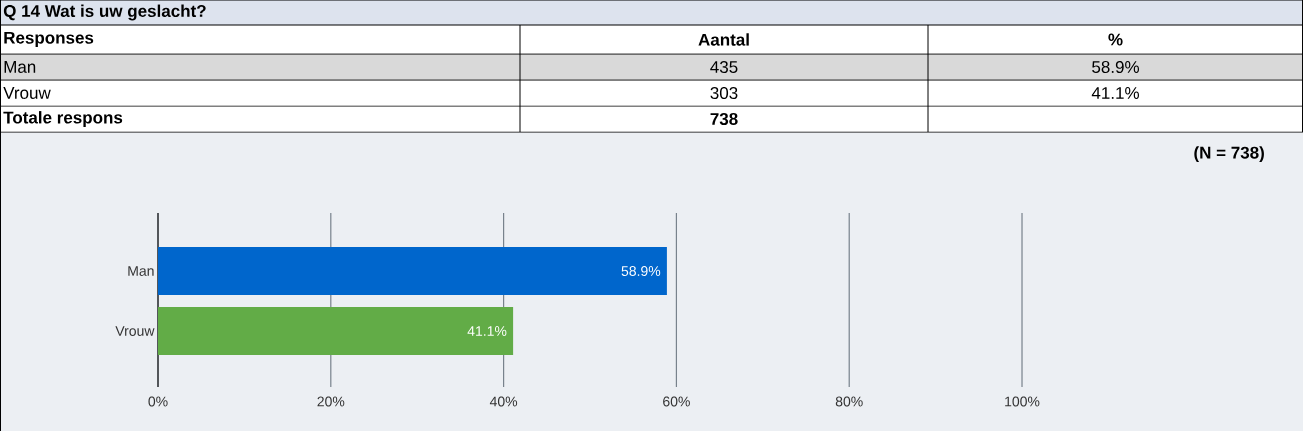 The height and width of the screenshot is (431, 1303). What do you see at coordinates (20, 67) in the screenshot?
I see `category-label: Man` at bounding box center [20, 67].